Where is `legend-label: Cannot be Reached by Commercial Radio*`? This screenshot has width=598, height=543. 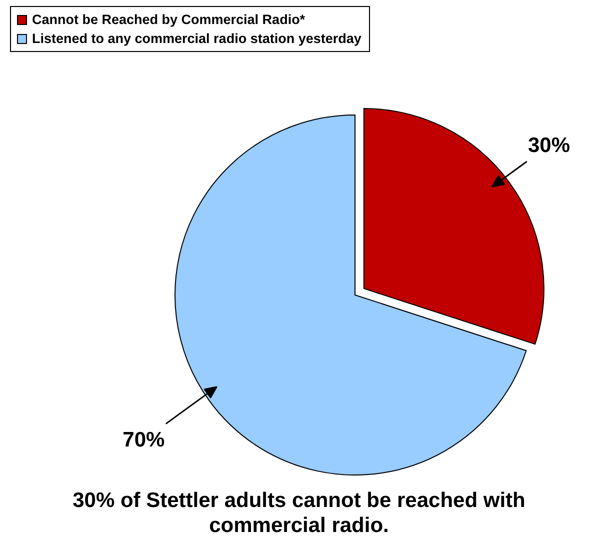
legend-label: Cannot be Reached by Commercial Radio* is located at coordinates (169, 20).